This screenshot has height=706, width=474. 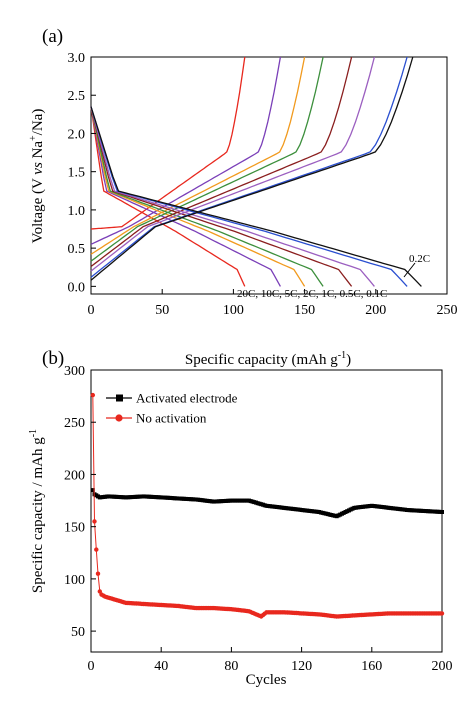 What do you see at coordinates (231, 666) in the screenshot?
I see `b-x-tick-label: 80` at bounding box center [231, 666].